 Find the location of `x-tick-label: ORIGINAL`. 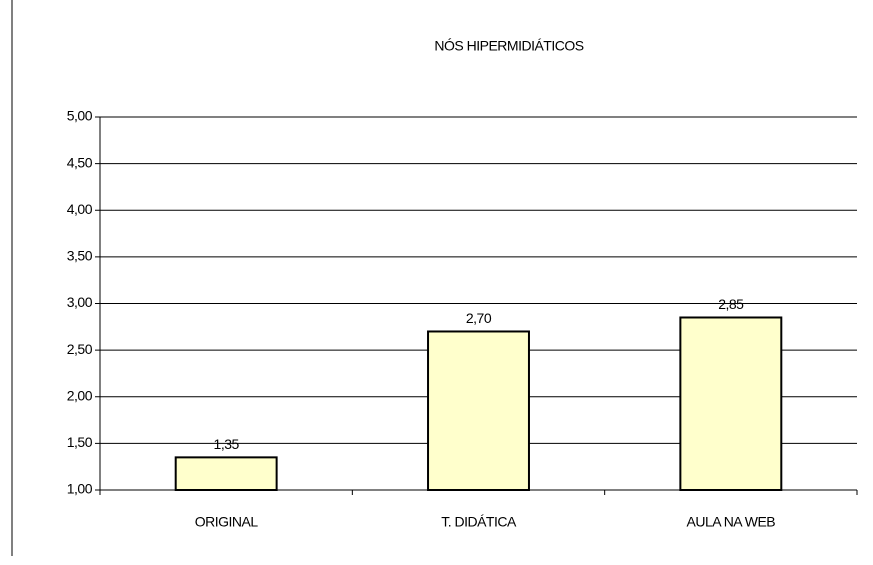

x-tick-label: ORIGINAL is located at coordinates (227, 522).